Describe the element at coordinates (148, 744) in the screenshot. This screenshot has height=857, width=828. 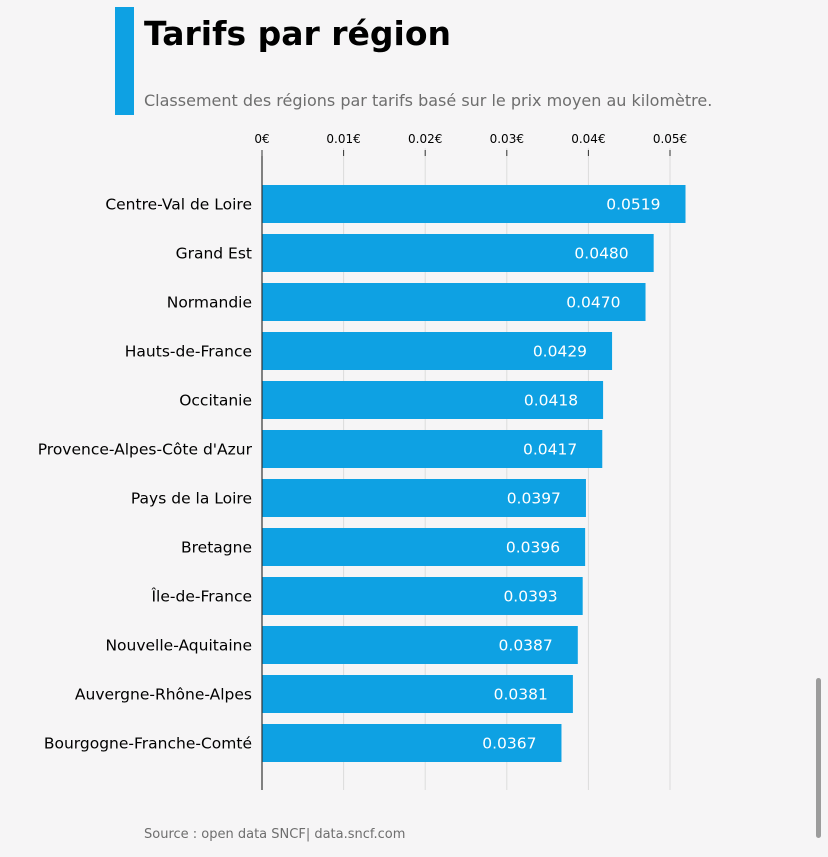
I see `category-label: Bourgogne-Franche-Comté` at that location.